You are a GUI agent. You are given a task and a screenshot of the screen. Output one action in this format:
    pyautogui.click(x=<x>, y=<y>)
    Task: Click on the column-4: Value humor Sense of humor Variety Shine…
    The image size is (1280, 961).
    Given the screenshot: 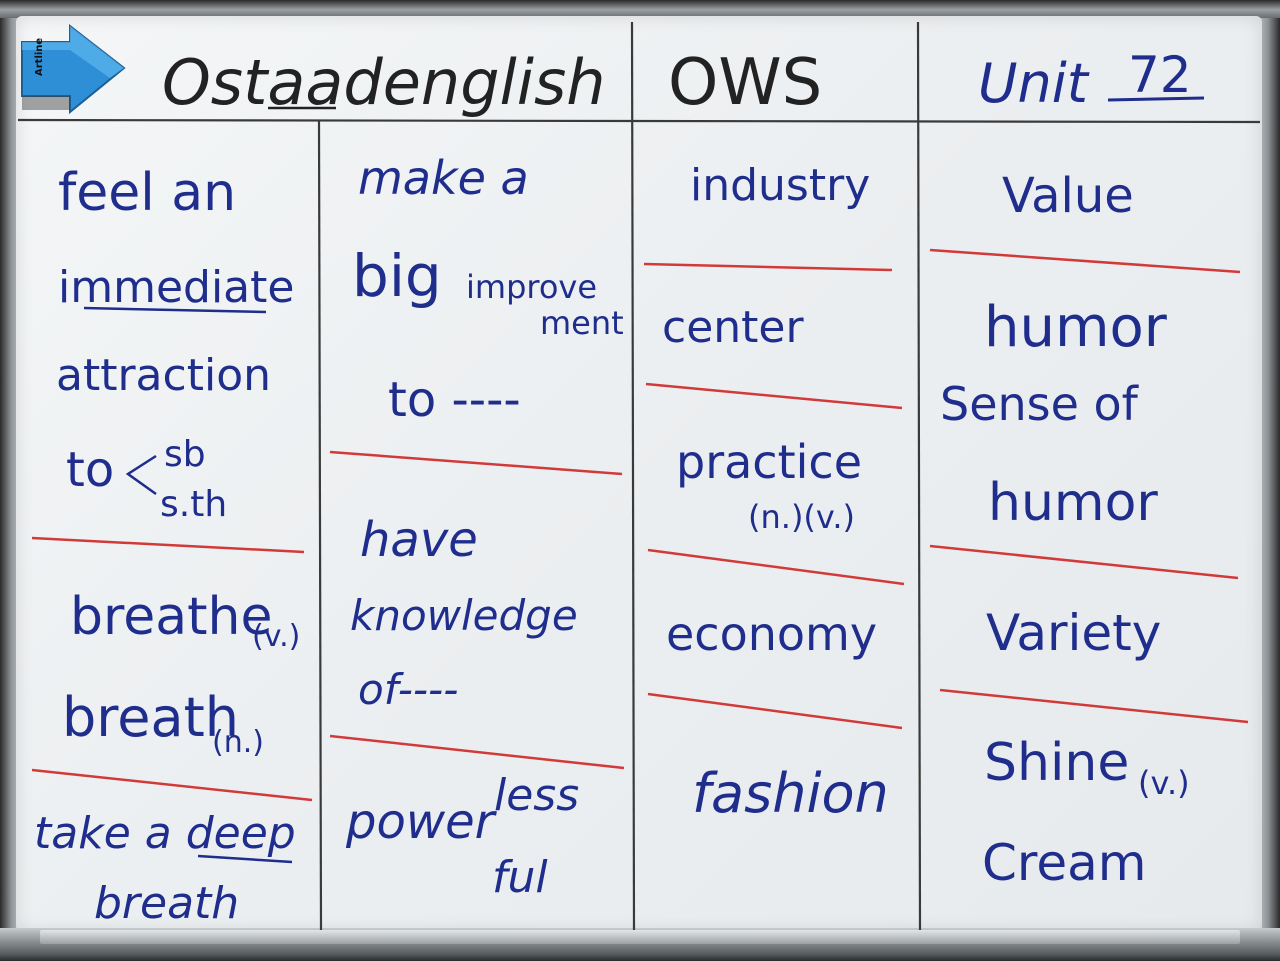 What is the action you would take?
    pyautogui.click(x=1065, y=530)
    